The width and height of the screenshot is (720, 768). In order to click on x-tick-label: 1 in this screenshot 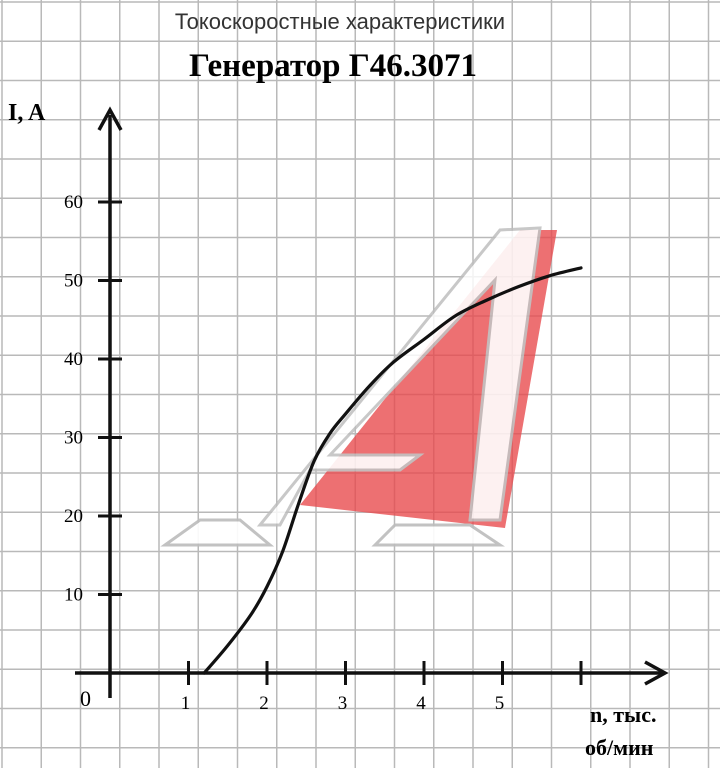, I will do `click(186, 703)`.